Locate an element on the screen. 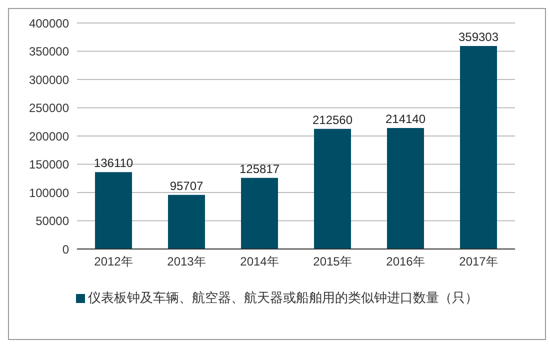  legend-label: 仪表板钟及车辆、航空器、航天器或船舶用的类似钟进口数量（只） is located at coordinates (283, 298).